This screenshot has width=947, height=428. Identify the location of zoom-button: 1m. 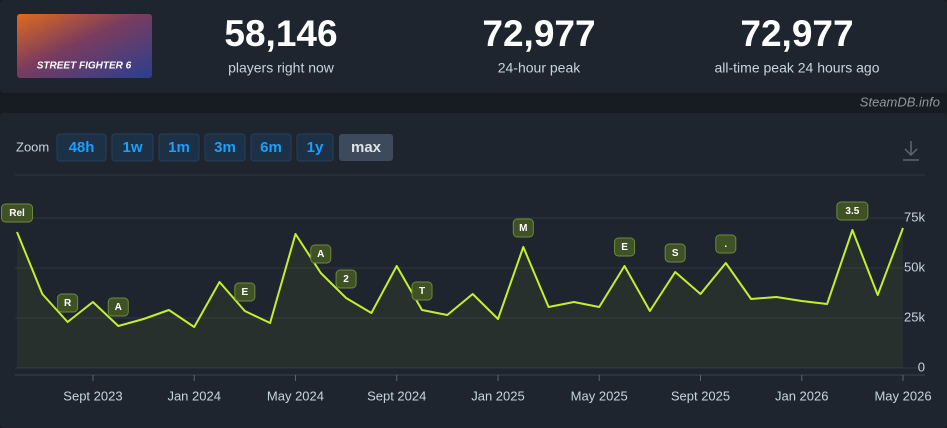
(179, 147).